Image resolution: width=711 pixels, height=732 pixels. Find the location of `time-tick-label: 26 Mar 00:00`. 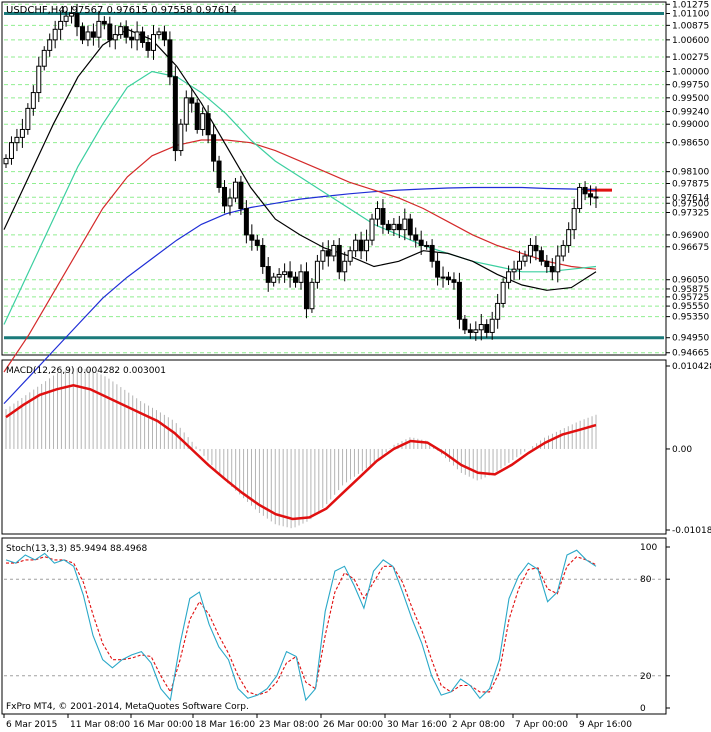

time-tick-label: 26 Mar 00:00 is located at coordinates (353, 725).